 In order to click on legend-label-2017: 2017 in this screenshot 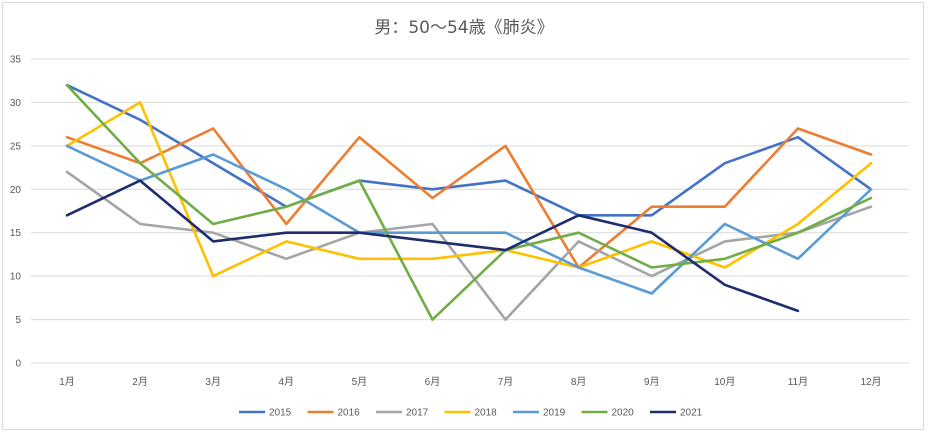, I will do `click(417, 413)`.